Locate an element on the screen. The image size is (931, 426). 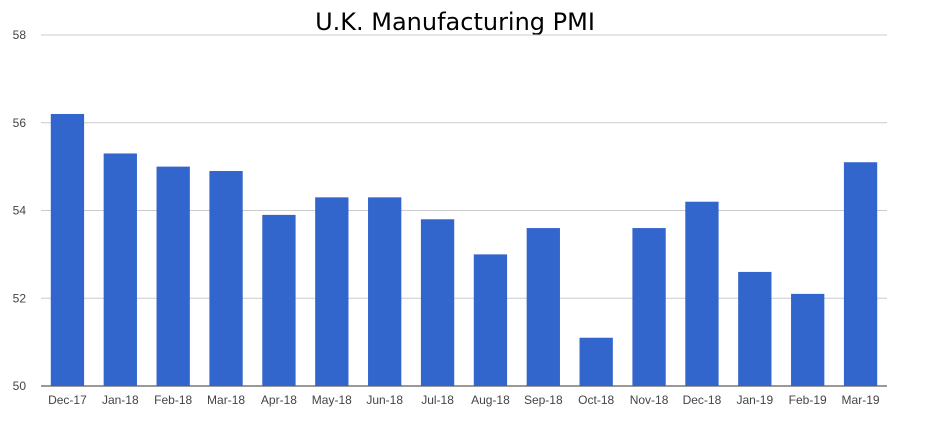
x-tick-label: Apr-18 is located at coordinates (279, 400).